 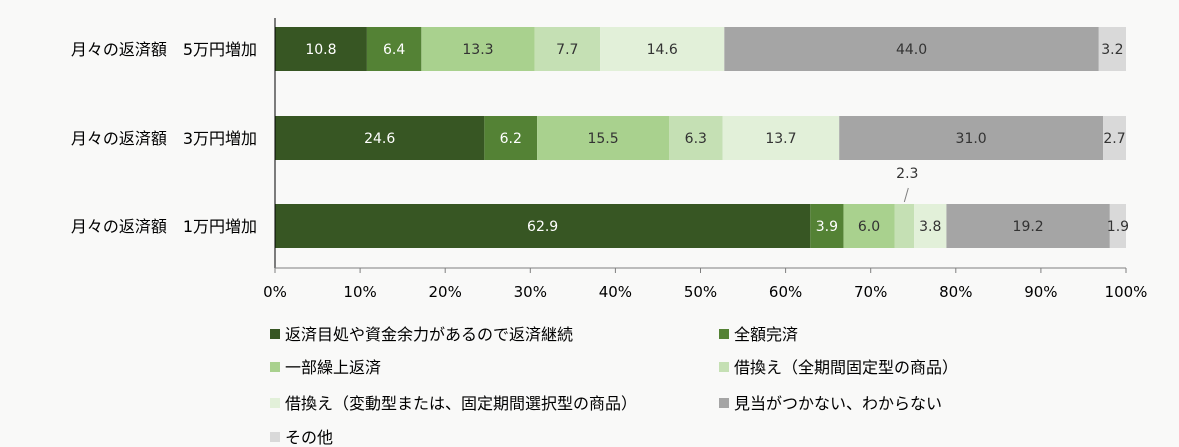 I want to click on callout-leader-line, so click(x=906, y=195).